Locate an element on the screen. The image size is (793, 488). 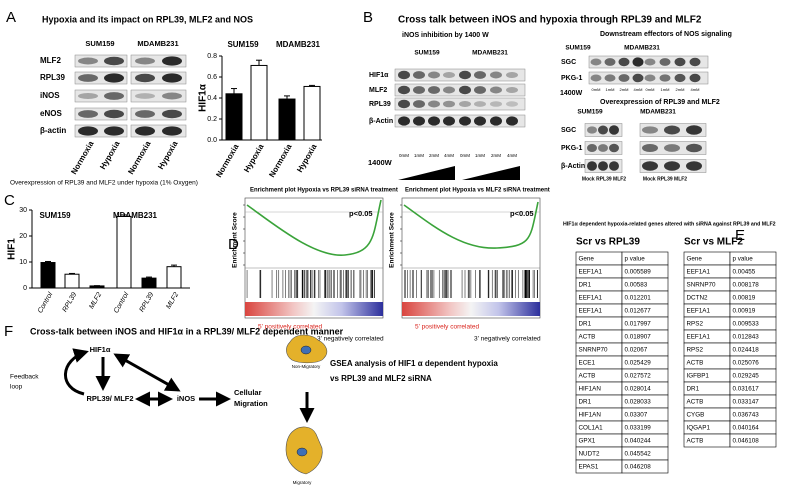
node-label: Cellular is located at coordinates (248, 392).